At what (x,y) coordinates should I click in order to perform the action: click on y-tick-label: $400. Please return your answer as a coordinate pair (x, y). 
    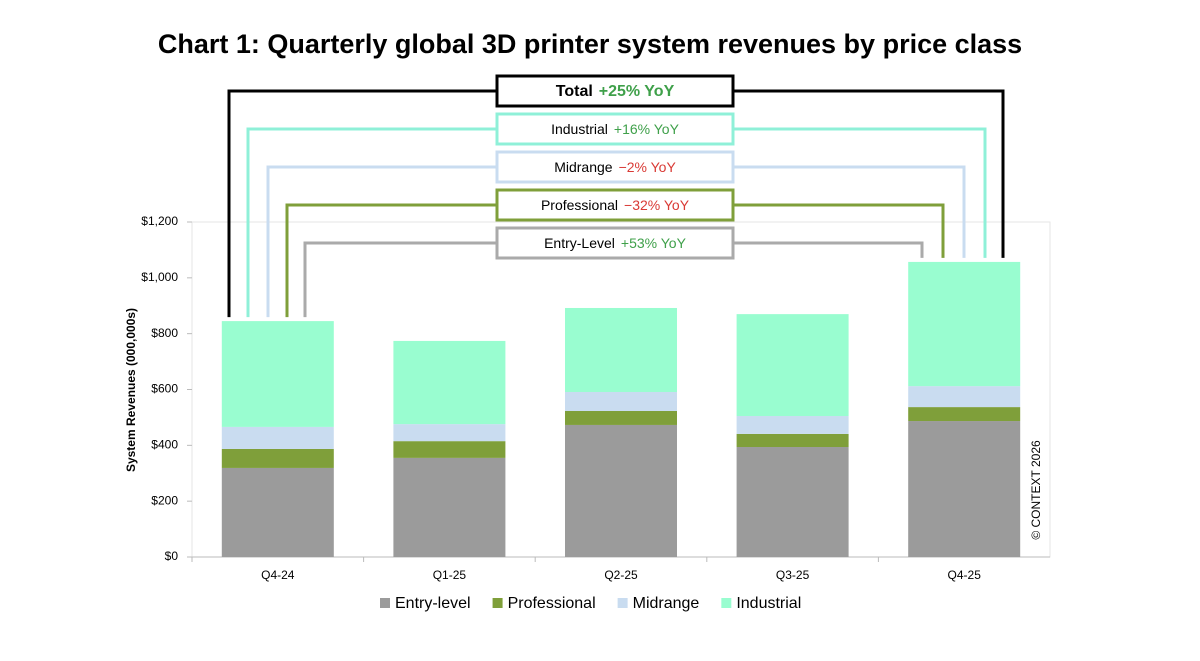
    Looking at the image, I should click on (164, 445).